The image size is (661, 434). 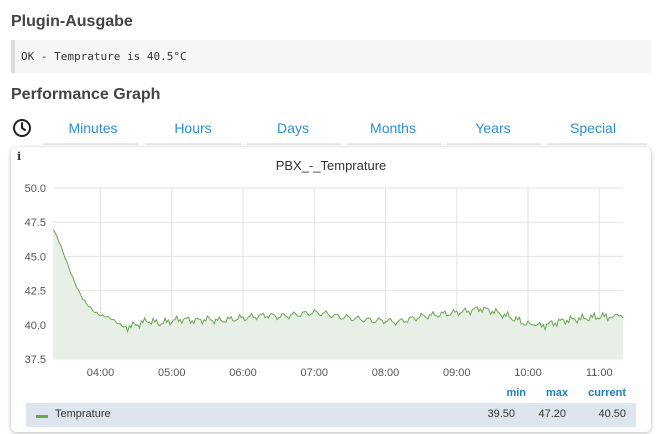 I want to click on x-tick-label: 07:00, so click(x=314, y=373).